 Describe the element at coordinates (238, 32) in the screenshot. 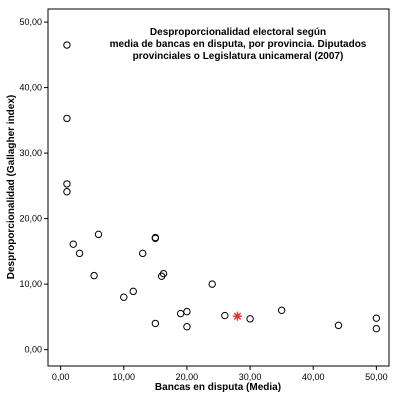

I see `chart-title-line-1: Desproporcionalidad electoral según` at that location.